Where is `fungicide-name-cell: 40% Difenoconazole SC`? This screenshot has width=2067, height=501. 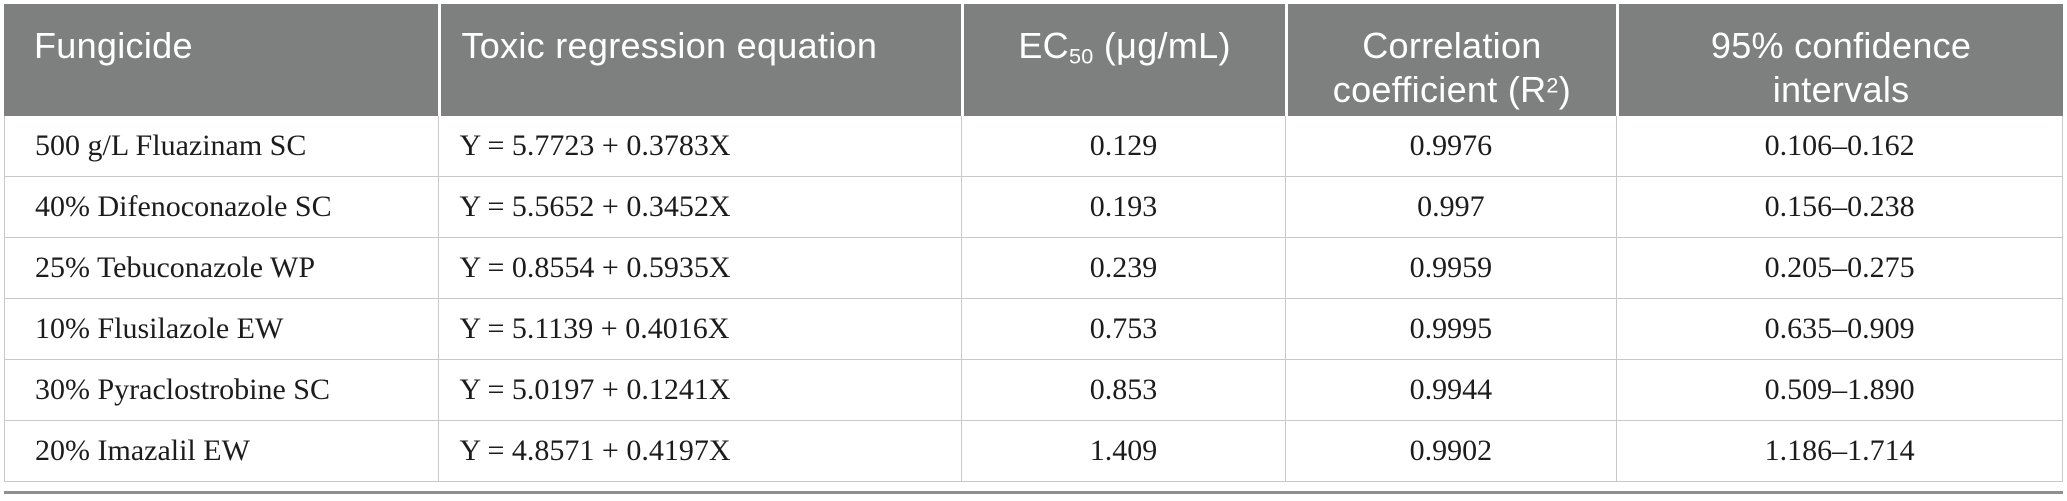
fungicide-name-cell: 40% Difenoconazole SC is located at coordinates (221, 207).